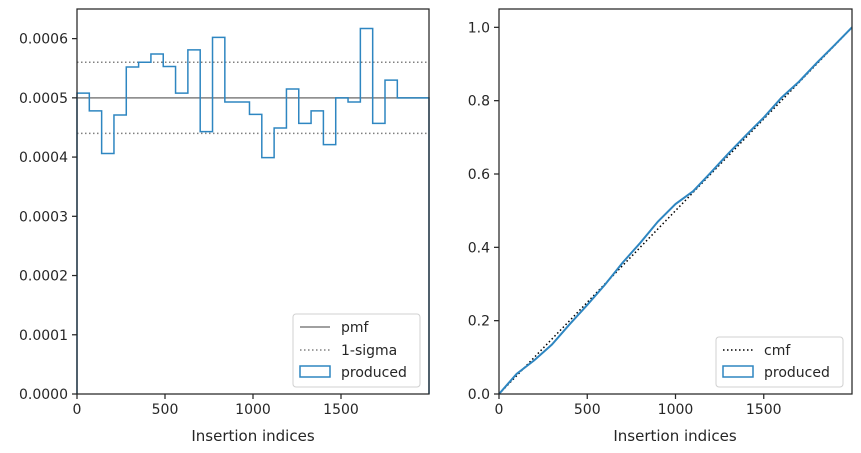 The height and width of the screenshot is (453, 861). I want to click on pmf-y-tick-label: 0.0003, so click(43, 217).